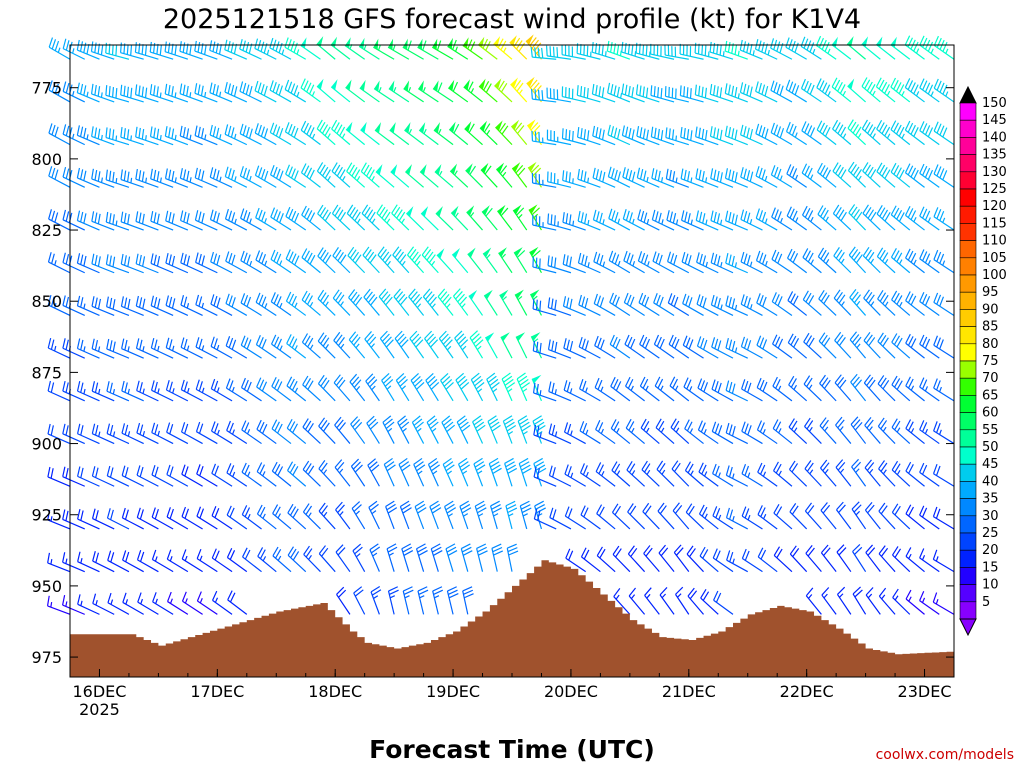 This screenshot has width=1024, height=768. I want to click on colorbar-swatch, so click(968, 404).